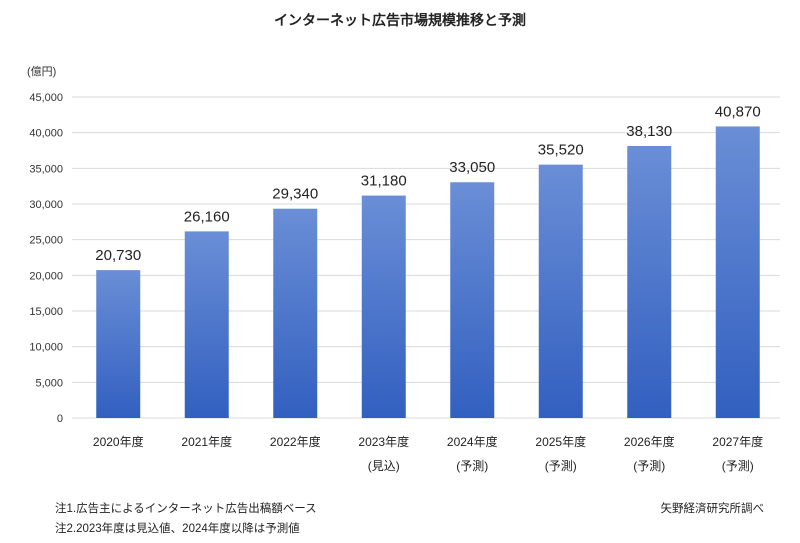 The width and height of the screenshot is (800, 543). What do you see at coordinates (561, 150) in the screenshot?
I see `data-label: 35,520` at bounding box center [561, 150].